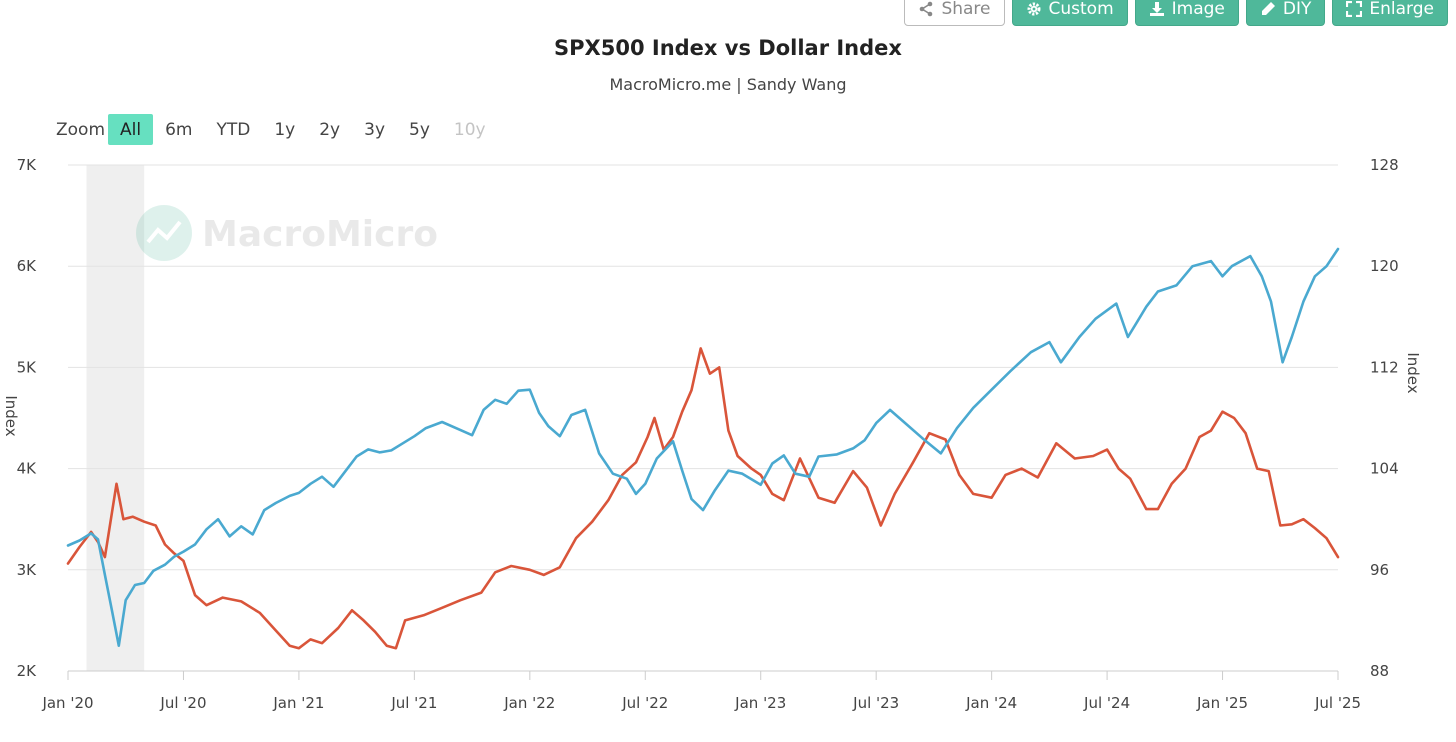 Image resolution: width=1456 pixels, height=742 pixels. What do you see at coordinates (1413, 372) in the screenshot?
I see `y-axis-right-title: Index` at bounding box center [1413, 372].